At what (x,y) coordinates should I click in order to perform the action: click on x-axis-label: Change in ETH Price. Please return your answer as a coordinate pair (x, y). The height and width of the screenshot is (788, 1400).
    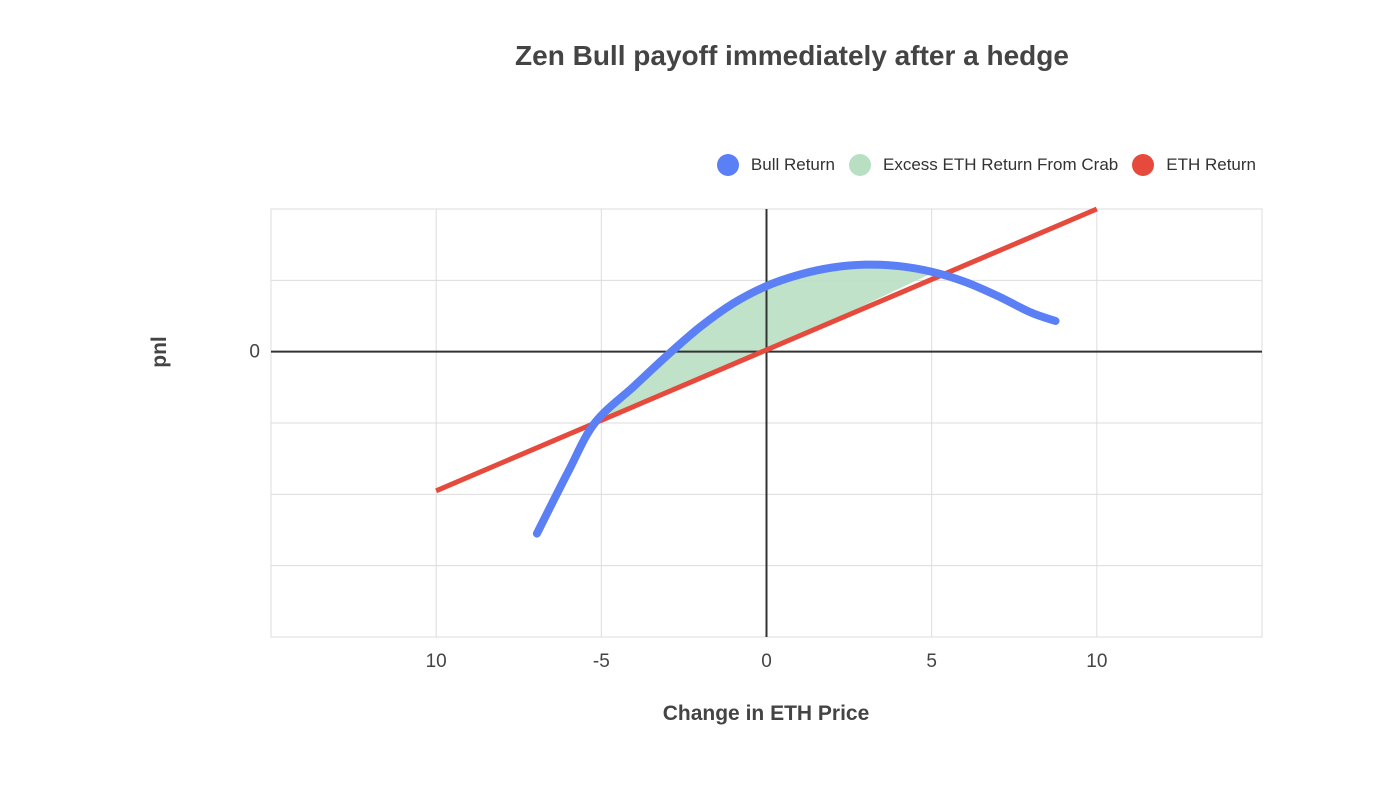
    Looking at the image, I should click on (766, 713).